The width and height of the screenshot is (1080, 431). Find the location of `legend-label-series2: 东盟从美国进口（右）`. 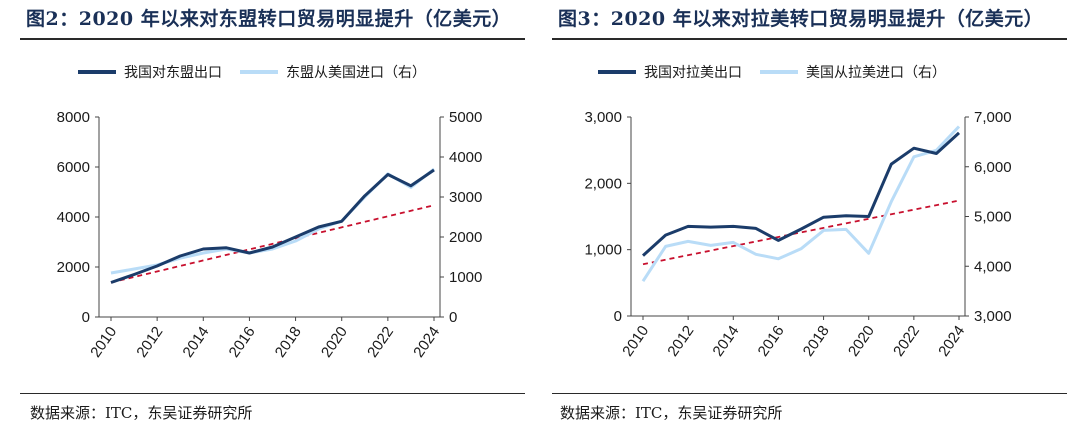

legend-label-series2: 东盟从美国进口（右） is located at coordinates (356, 73).